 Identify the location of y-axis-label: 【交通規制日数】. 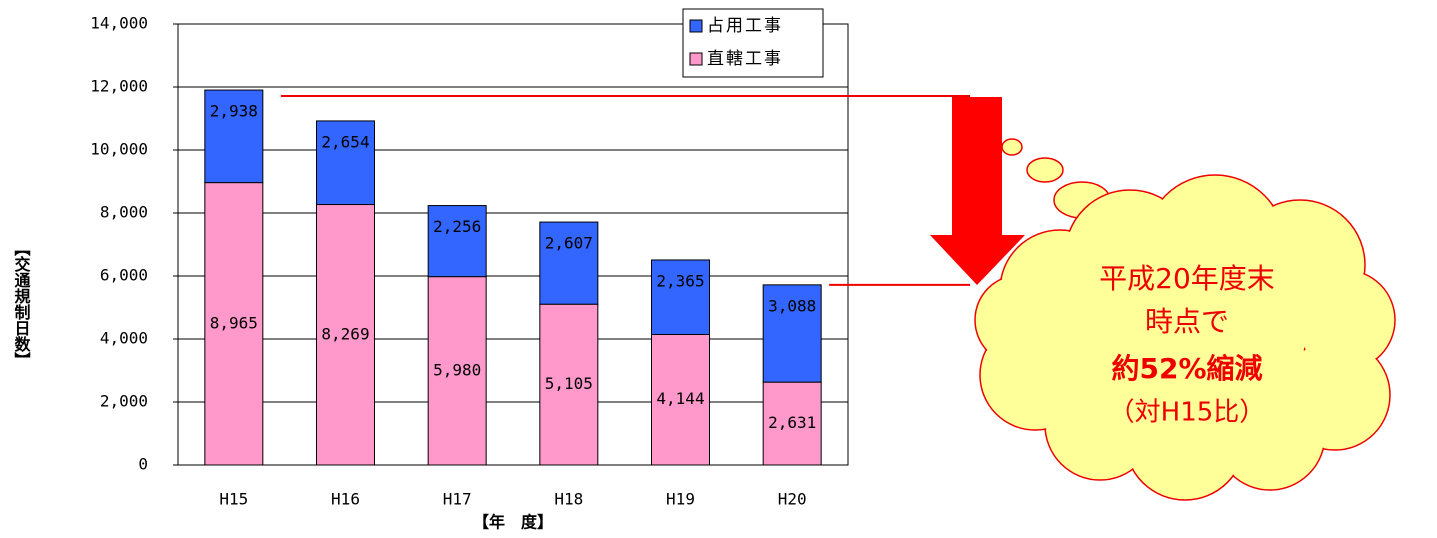
(21, 304).